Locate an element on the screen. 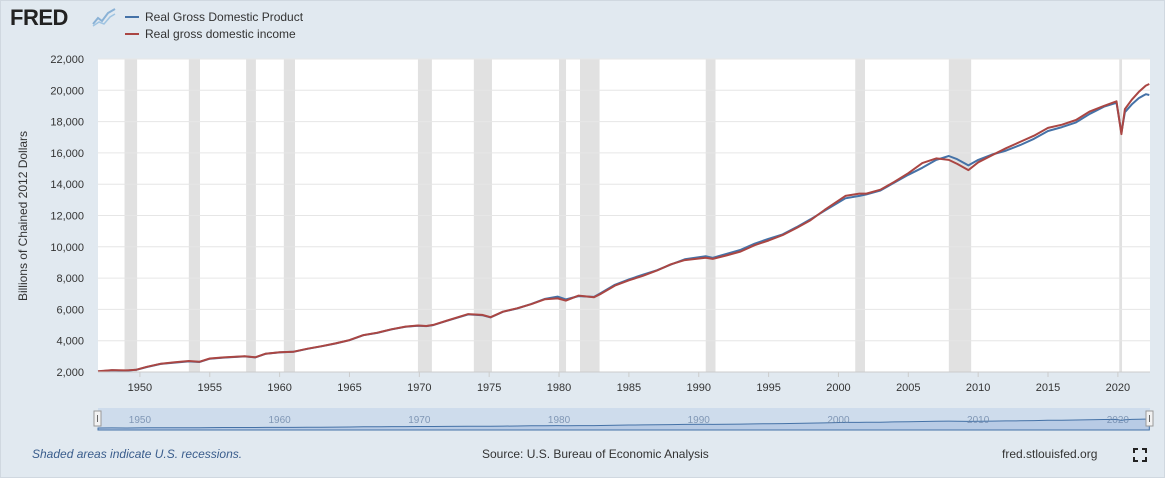 Image resolution: width=1165 pixels, height=478 pixels. navigator-tick-label: 1980 is located at coordinates (559, 420).